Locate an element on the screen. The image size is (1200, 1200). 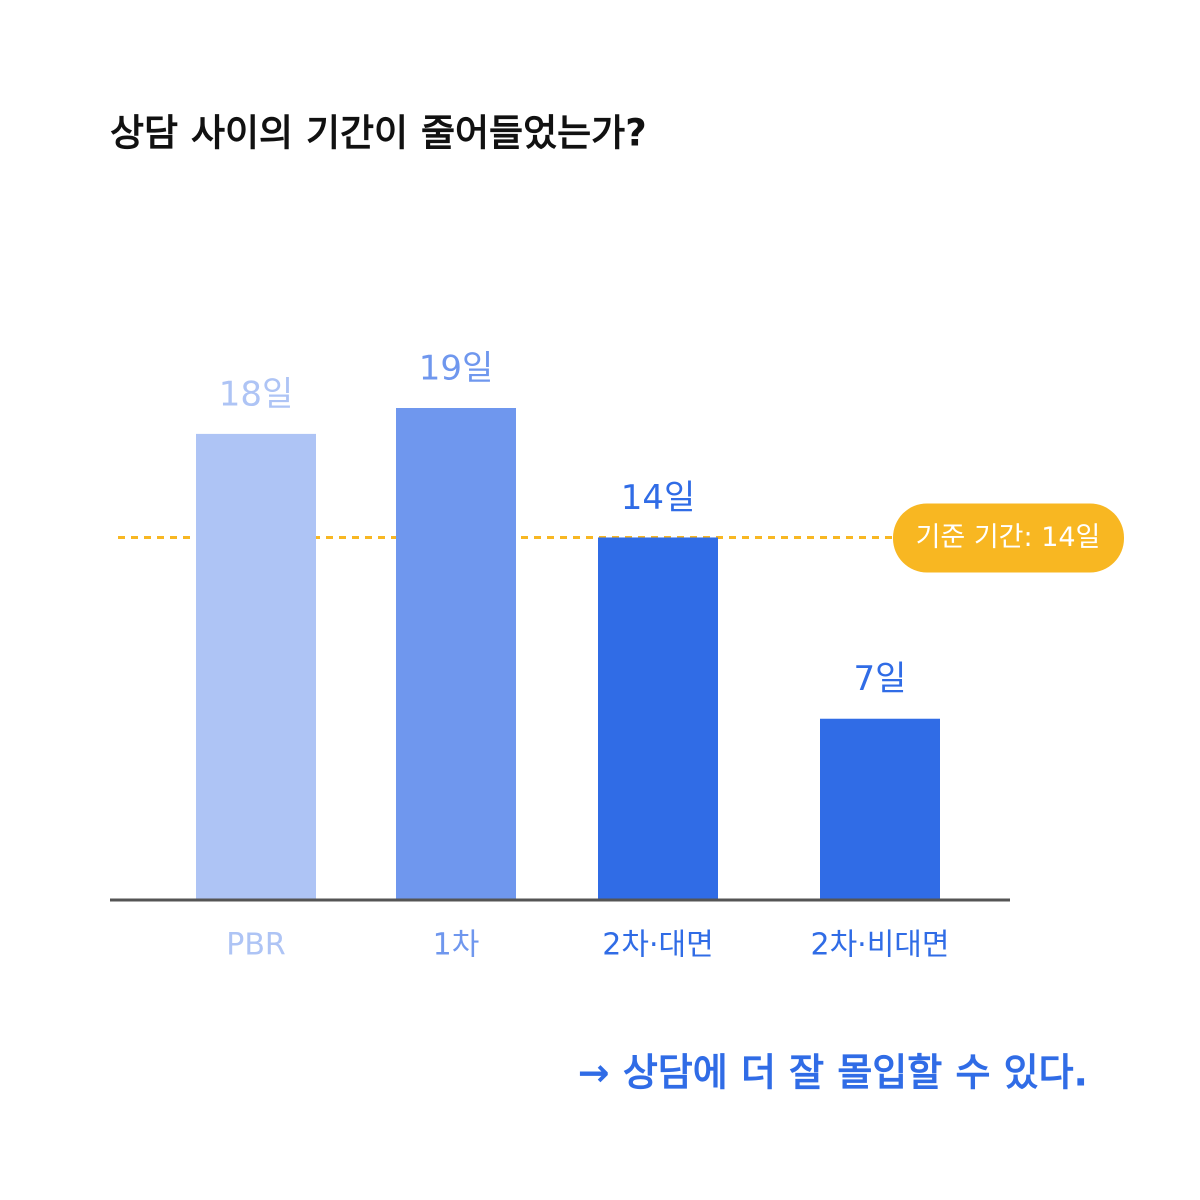
x-tick-label: 1차 is located at coordinates (456, 945).